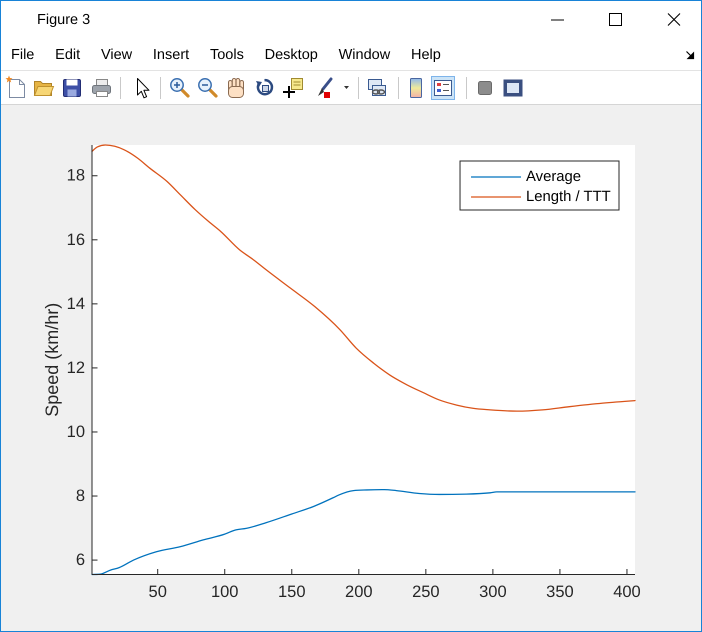 This screenshot has width=702, height=632. I want to click on x-tick-label: 50, so click(157, 592).